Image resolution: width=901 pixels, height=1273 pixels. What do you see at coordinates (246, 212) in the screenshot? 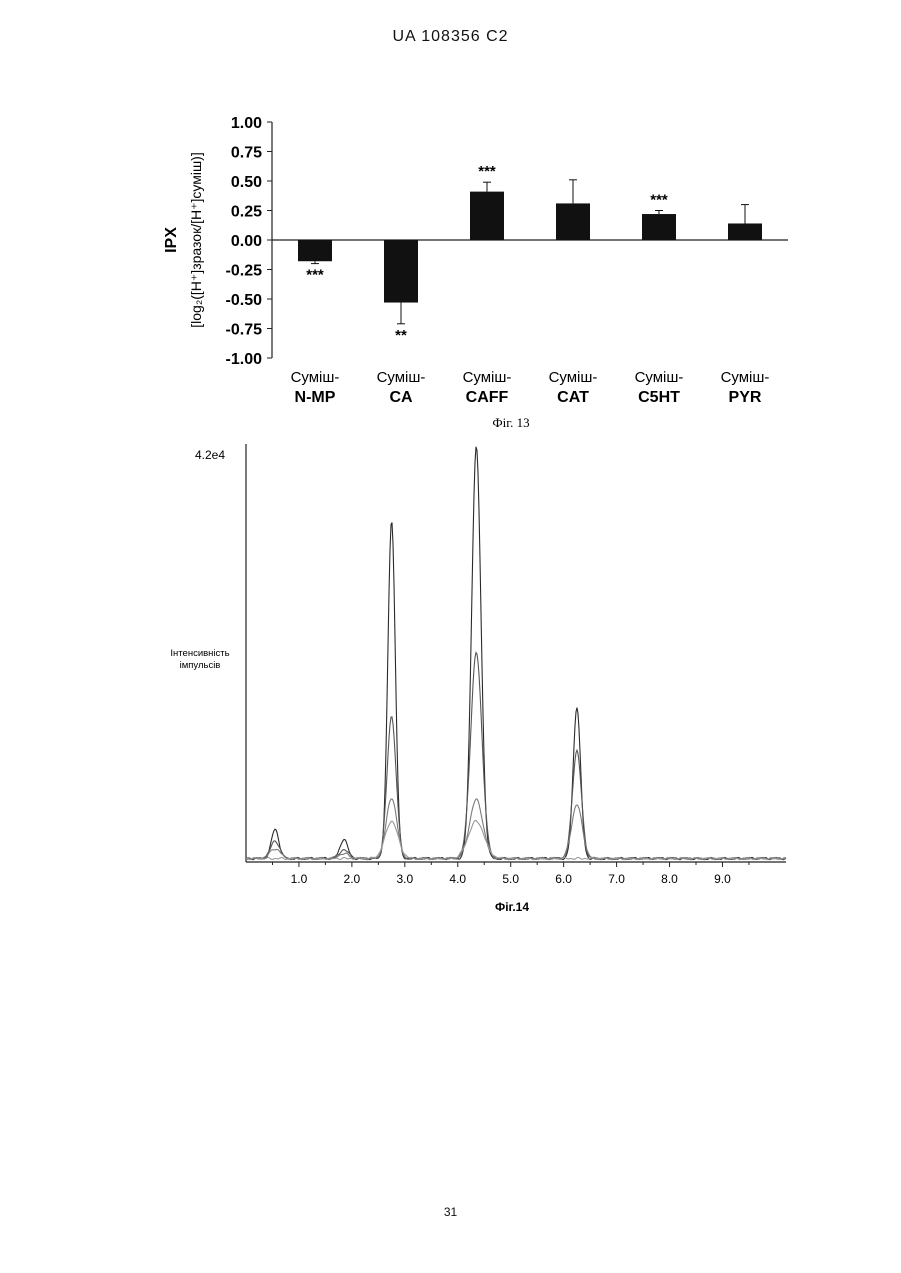
I see `y-tick-label: 0.25` at bounding box center [246, 212].